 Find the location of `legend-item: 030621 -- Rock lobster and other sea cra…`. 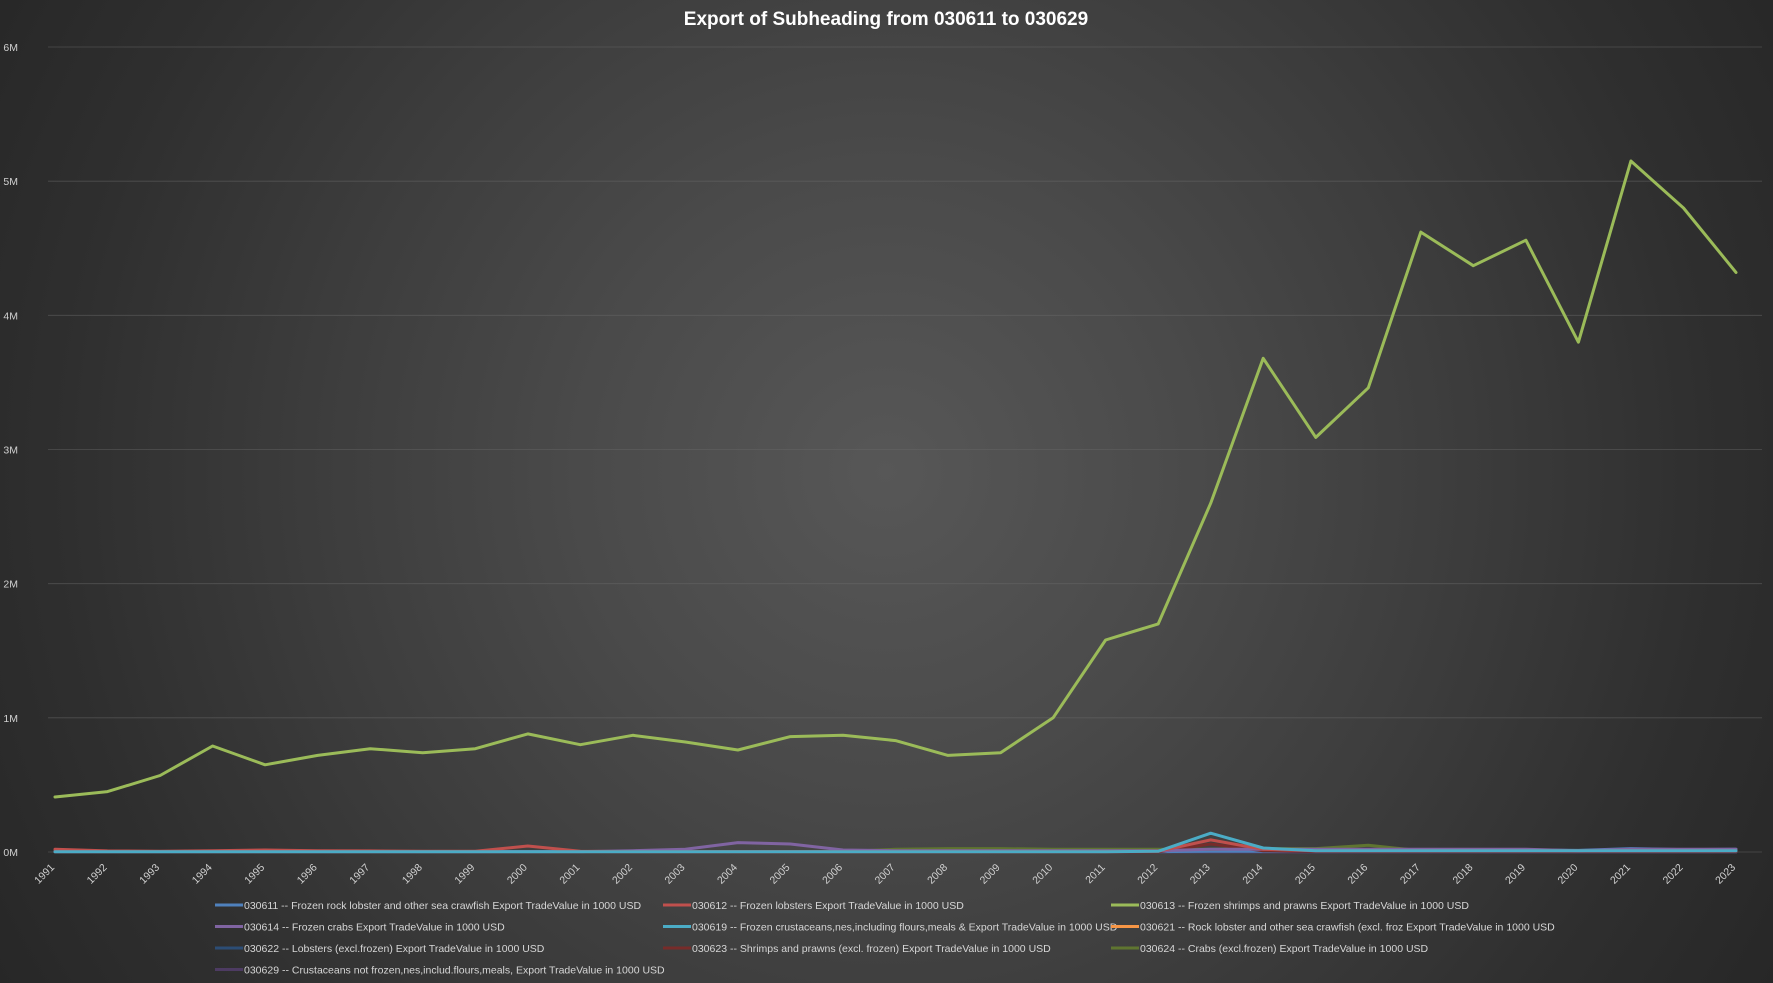

legend-item: 030621 -- Rock lobster and other sea cra… is located at coordinates (1333, 928).